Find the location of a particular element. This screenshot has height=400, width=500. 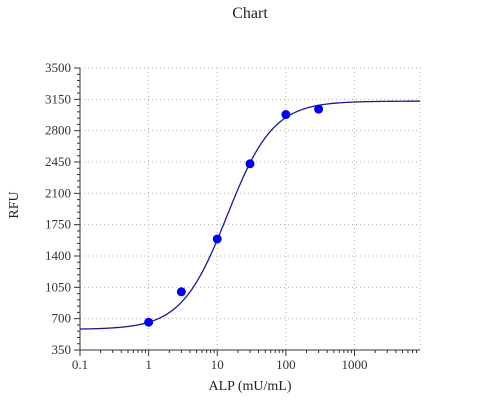

x-tick-label: 1000 is located at coordinates (355, 364).